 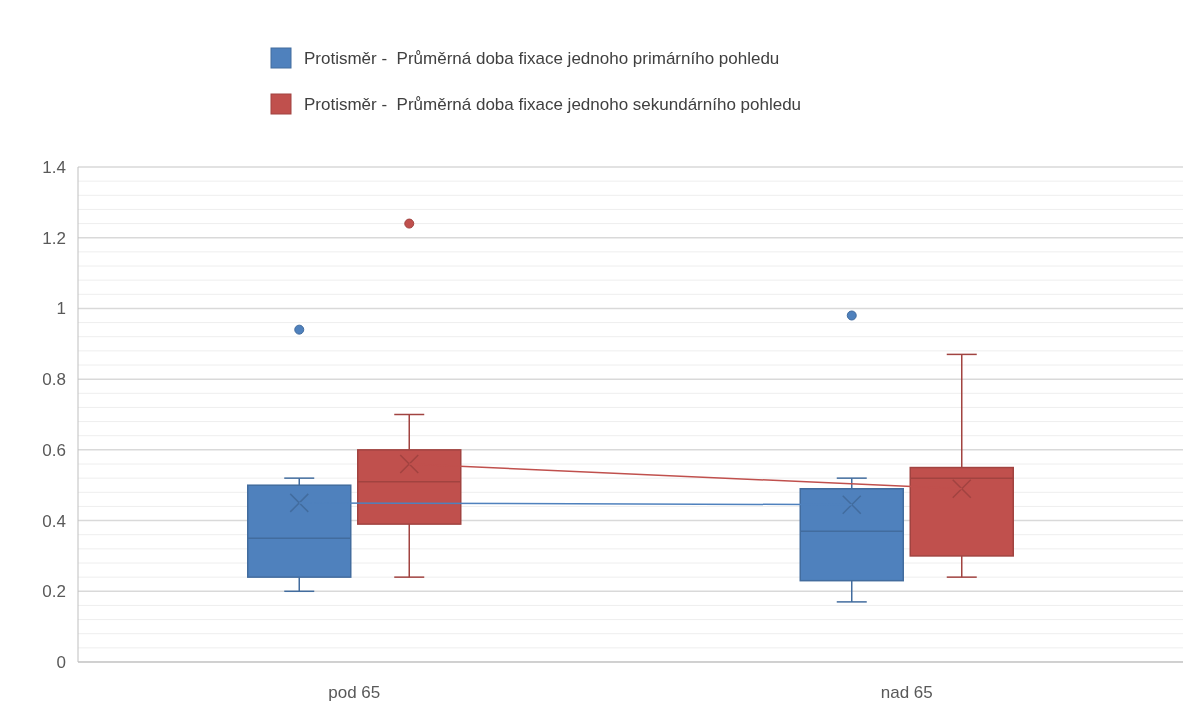 I want to click on x-tick-label: nad 65, so click(x=906, y=692).